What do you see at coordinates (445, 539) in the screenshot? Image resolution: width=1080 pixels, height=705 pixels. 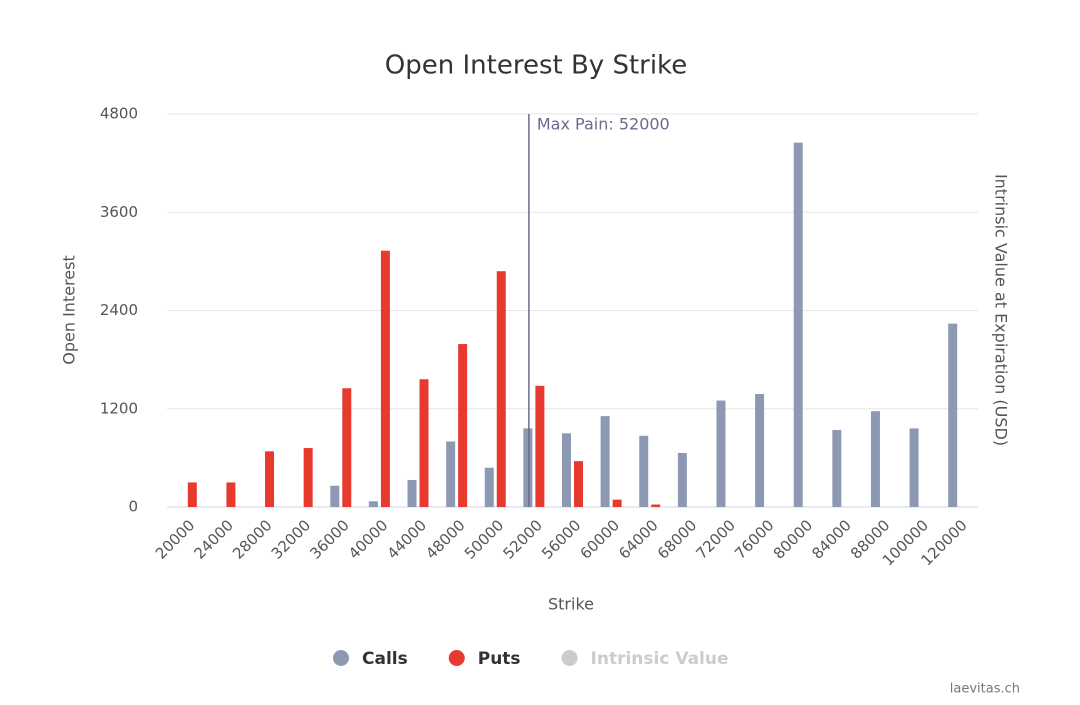 I see `x-tick-label: 48000` at bounding box center [445, 539].